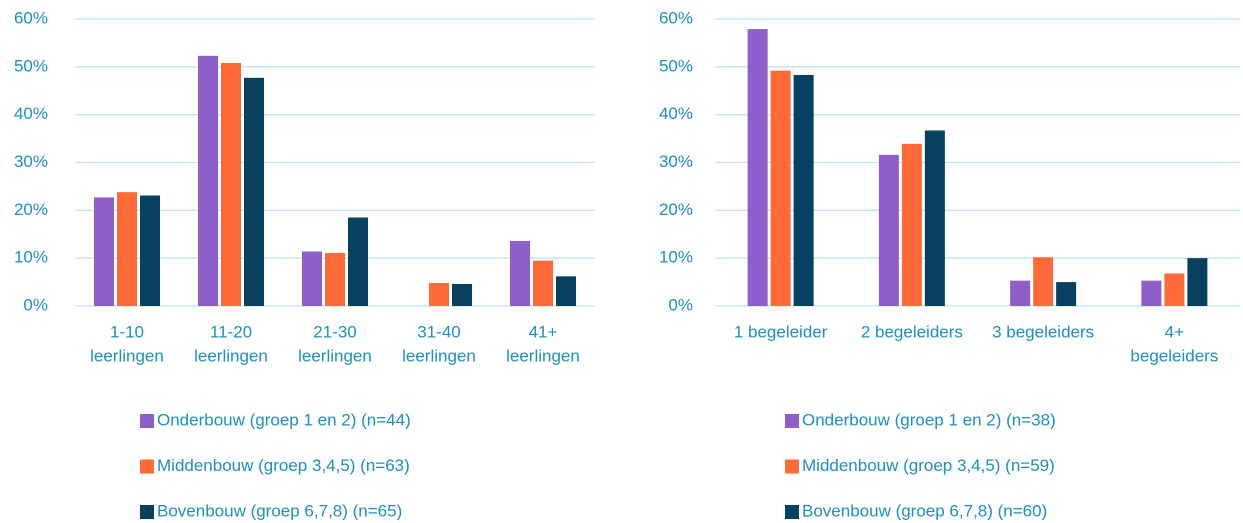 This screenshot has height=523, width=1243. What do you see at coordinates (1043, 331) in the screenshot?
I see `x-tick-label: 3 begeleiders` at bounding box center [1043, 331].